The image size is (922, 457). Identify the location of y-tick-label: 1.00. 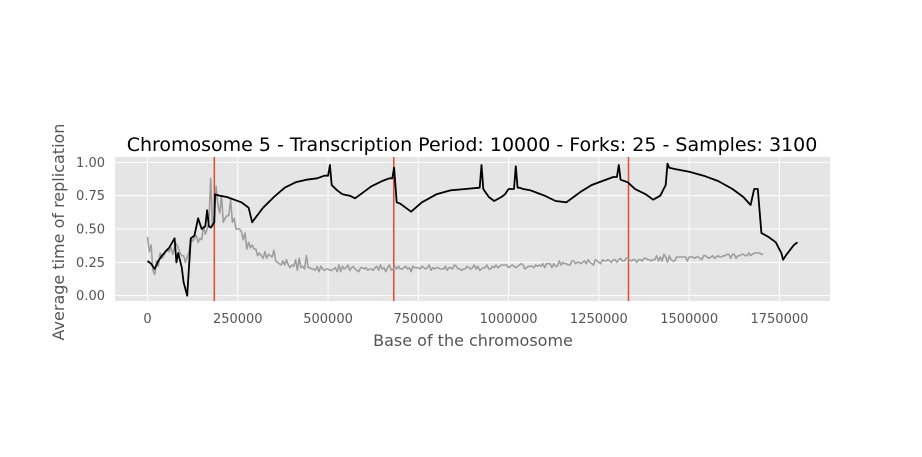
(90, 163).